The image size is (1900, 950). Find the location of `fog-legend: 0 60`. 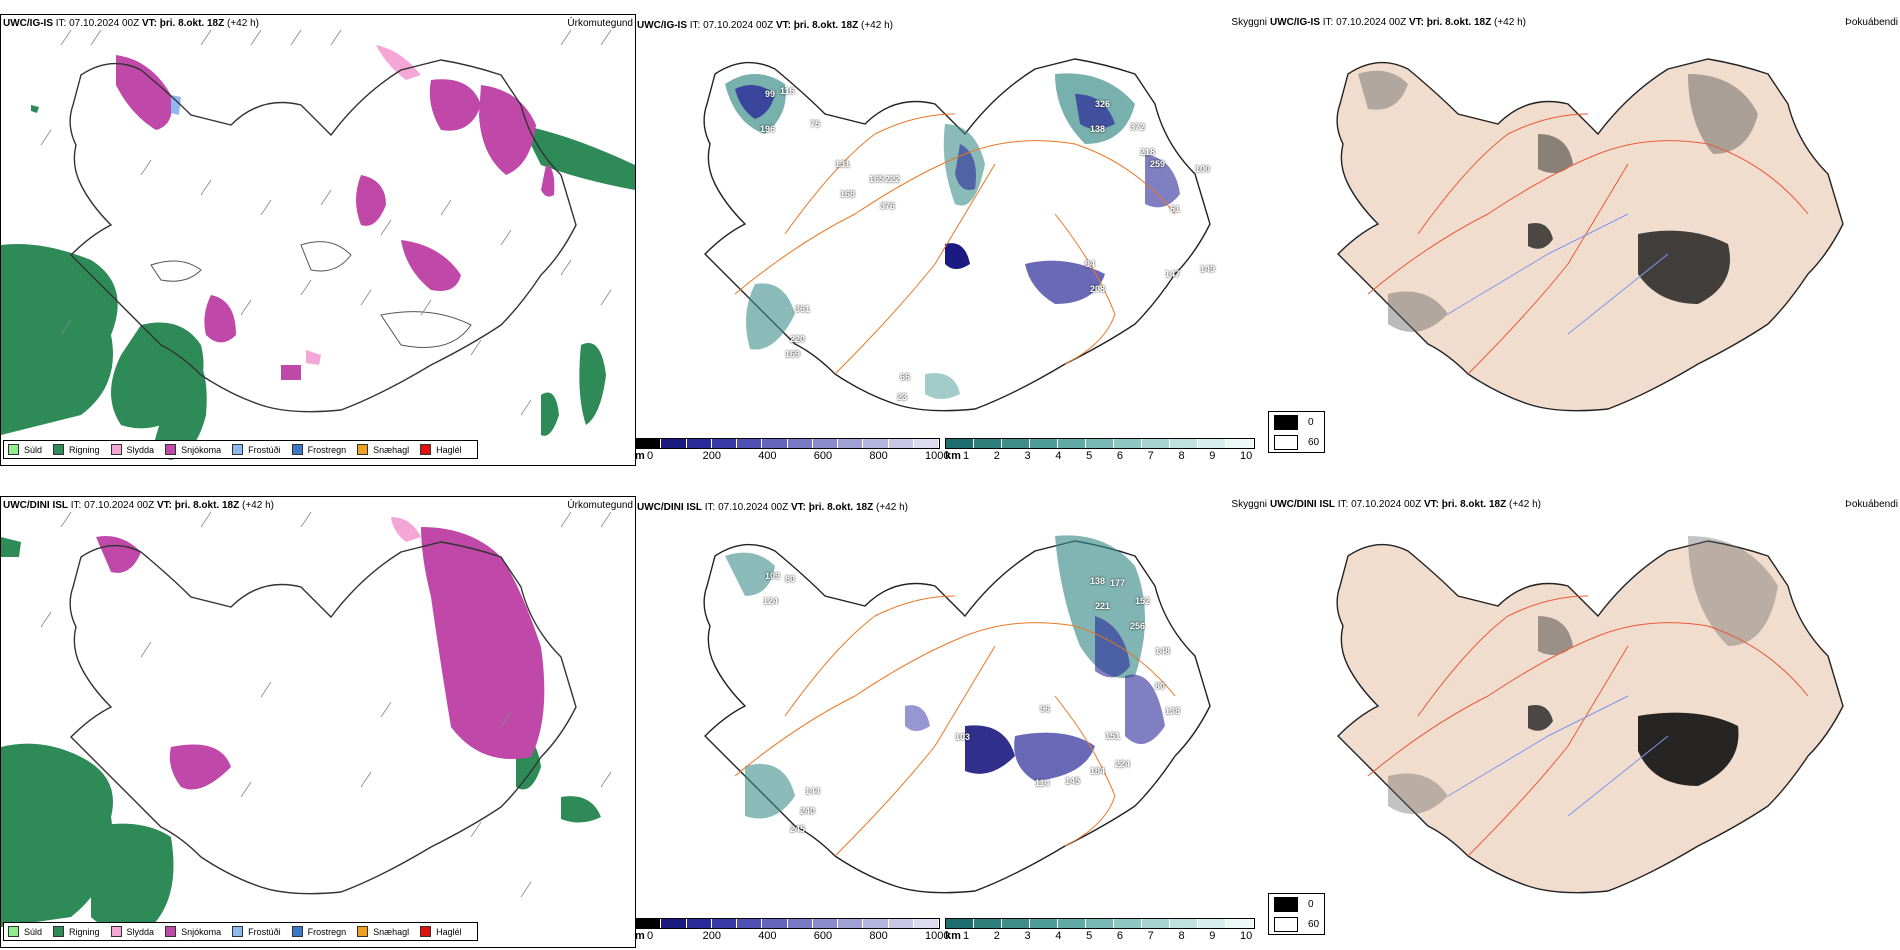

fog-legend: 0 60 is located at coordinates (1297, 432).